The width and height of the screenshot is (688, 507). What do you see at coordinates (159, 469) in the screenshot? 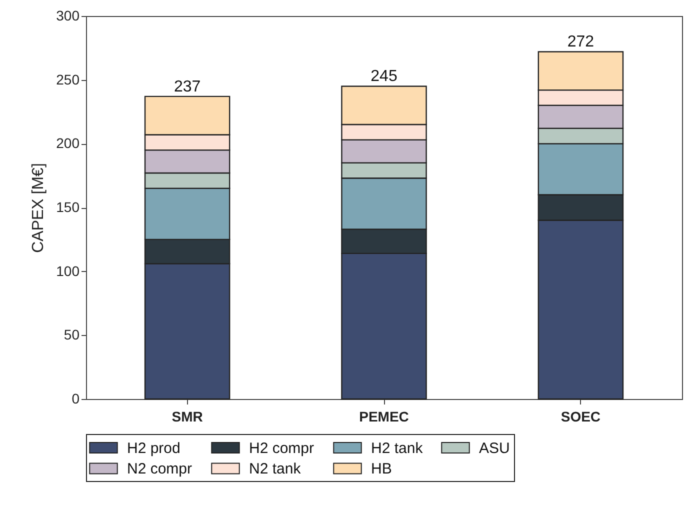
I see `legend-label: N2 compr` at bounding box center [159, 469].